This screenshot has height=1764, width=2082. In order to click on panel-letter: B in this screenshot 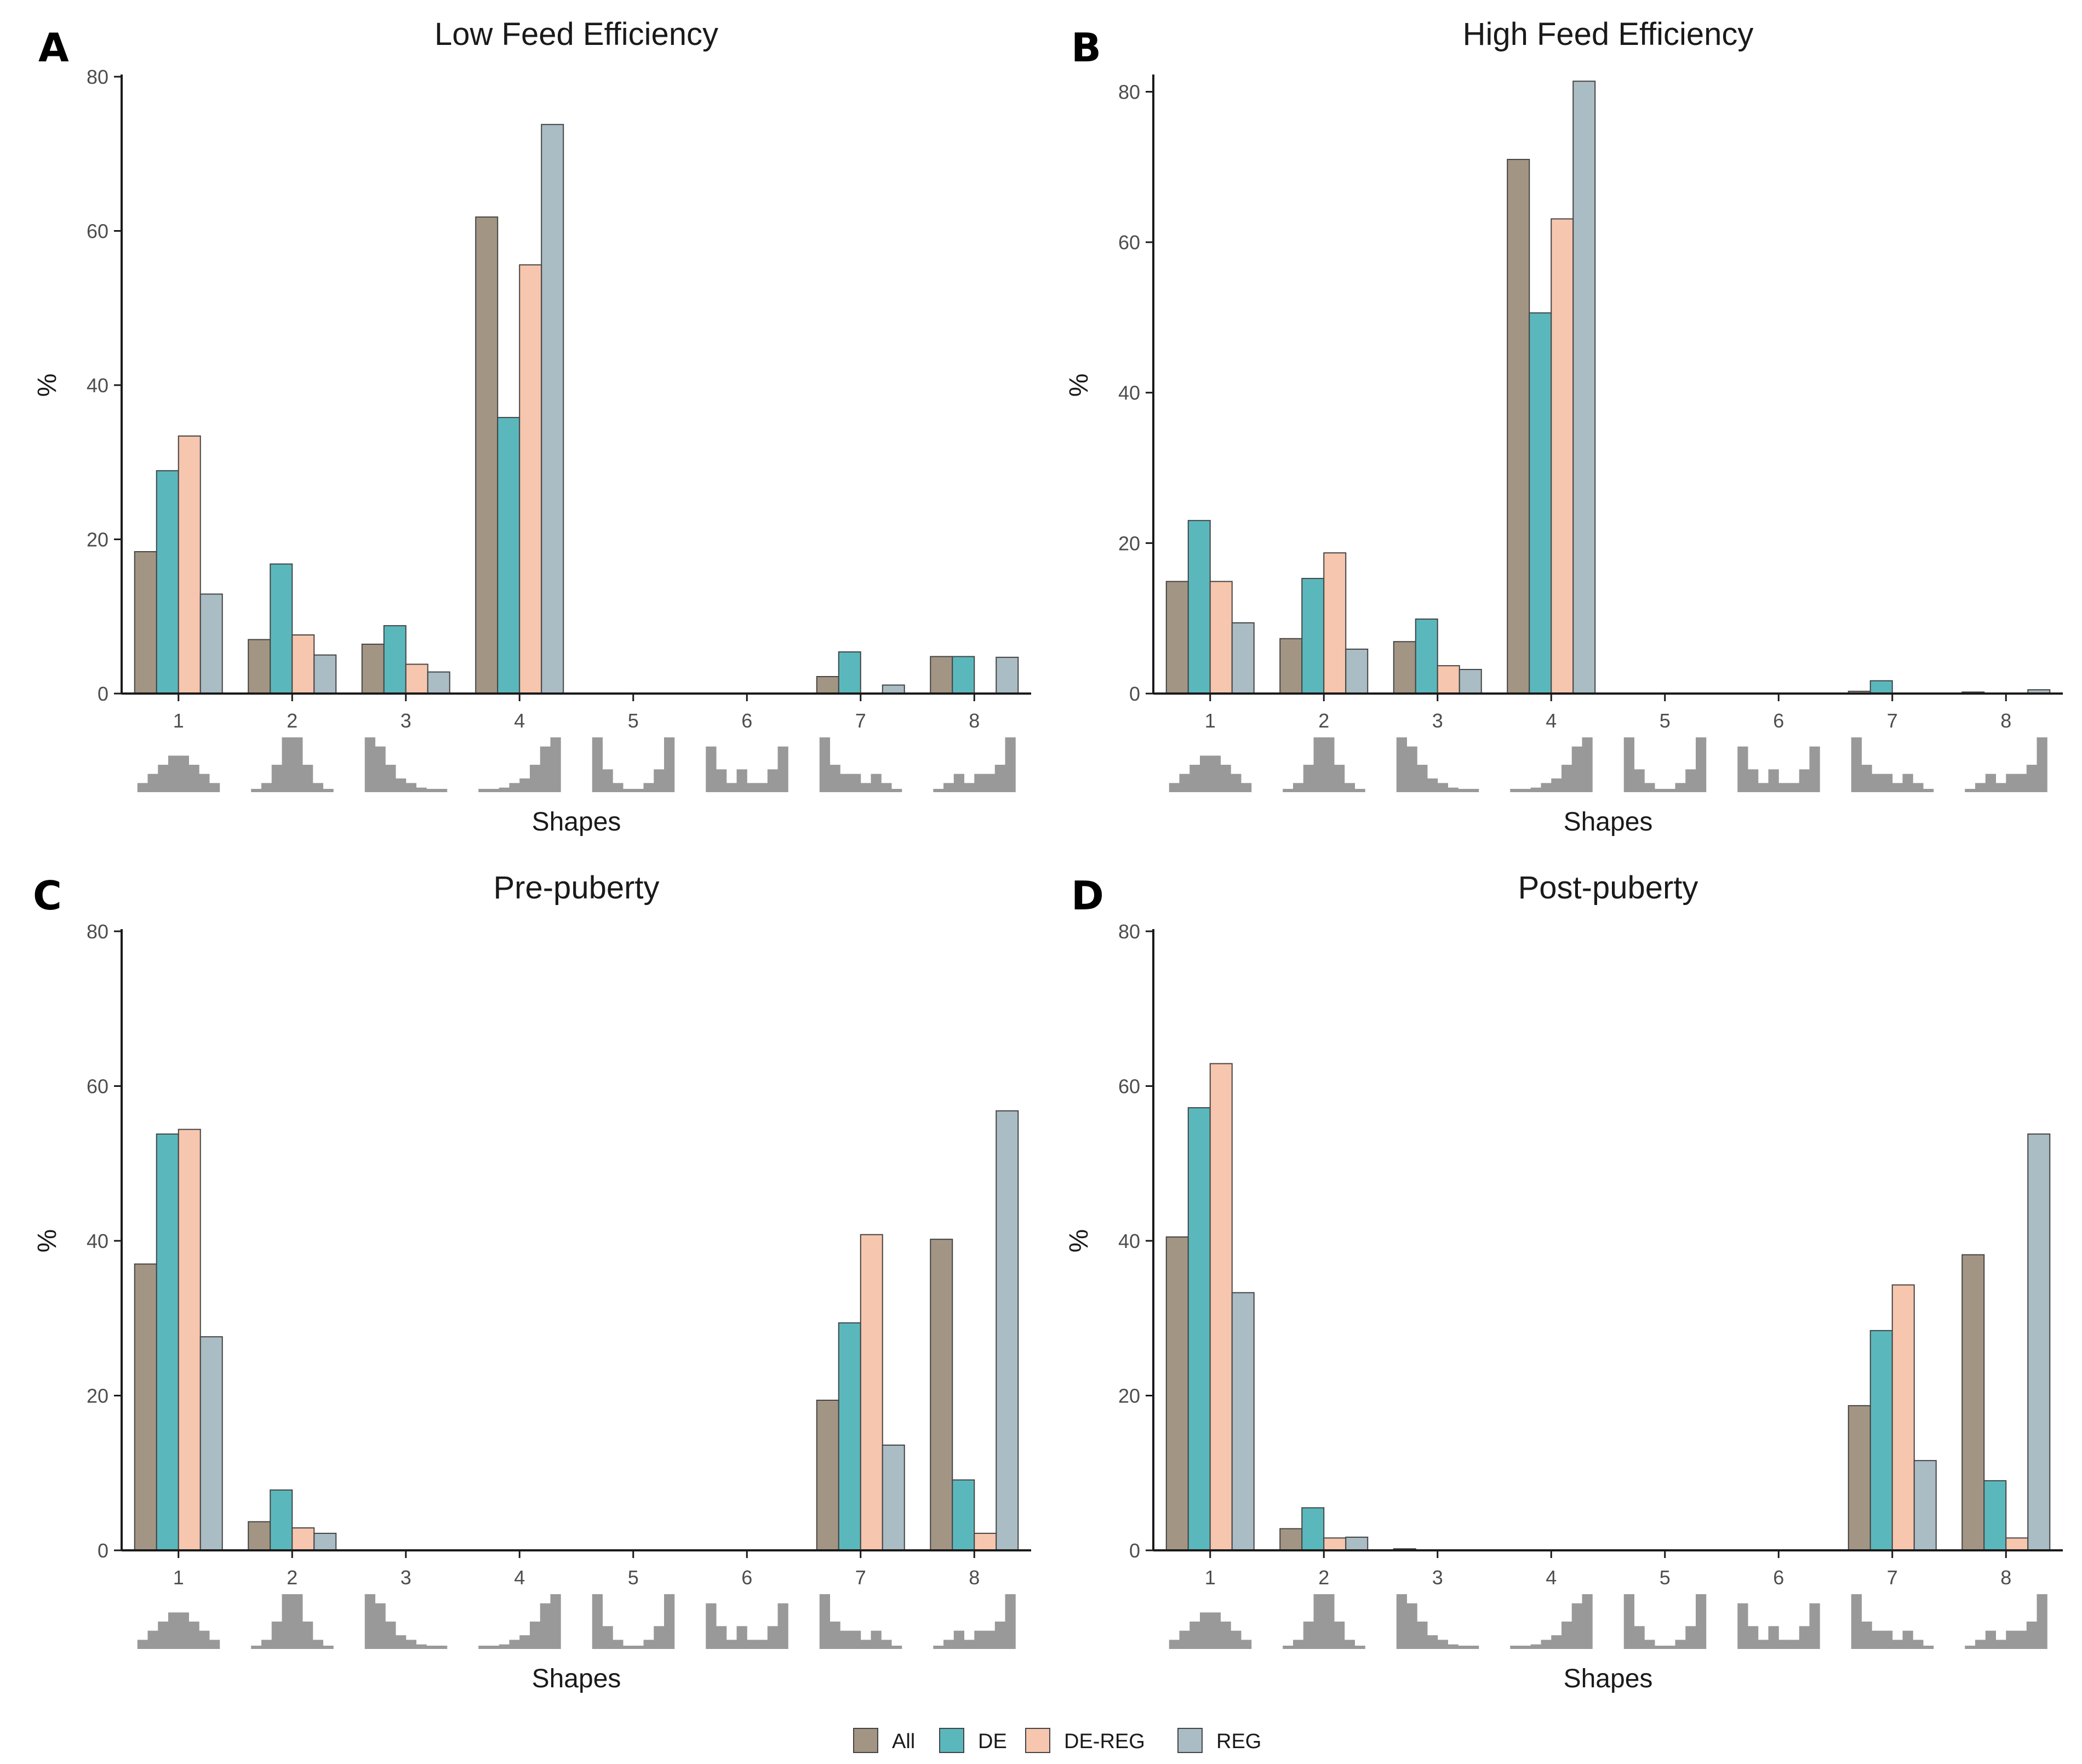, I will do `click(1086, 48)`.